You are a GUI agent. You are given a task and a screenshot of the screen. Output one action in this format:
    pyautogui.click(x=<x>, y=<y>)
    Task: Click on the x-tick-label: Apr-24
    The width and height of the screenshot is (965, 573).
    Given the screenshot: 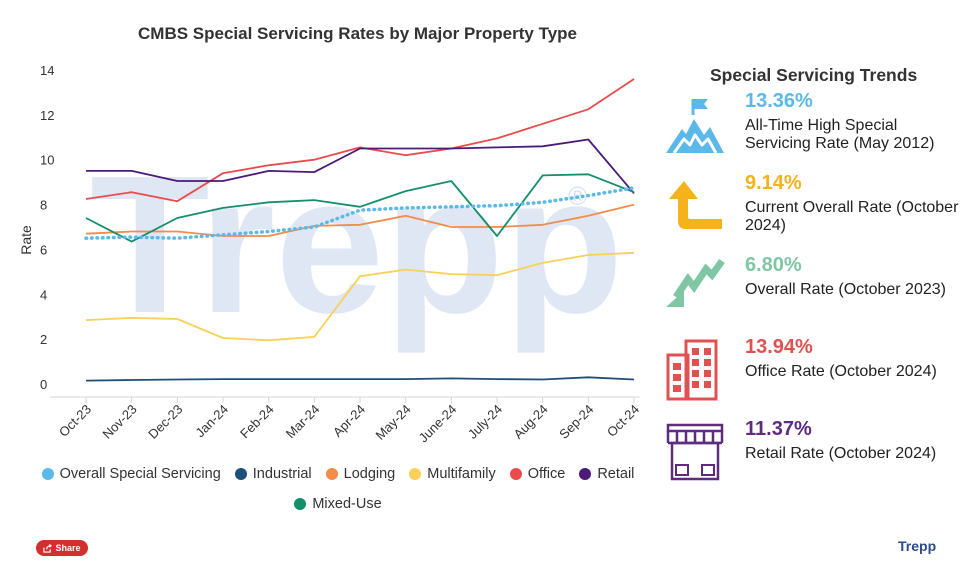 What is the action you would take?
    pyautogui.click(x=349, y=421)
    